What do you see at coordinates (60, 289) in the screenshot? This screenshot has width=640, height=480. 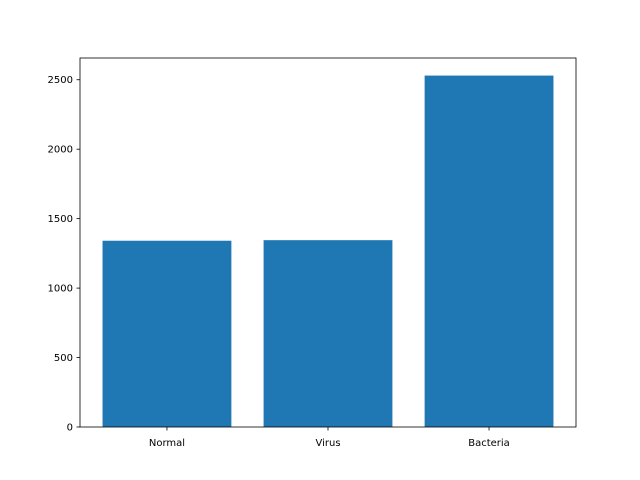 I see `y-tick-label: 1000` at bounding box center [60, 289].